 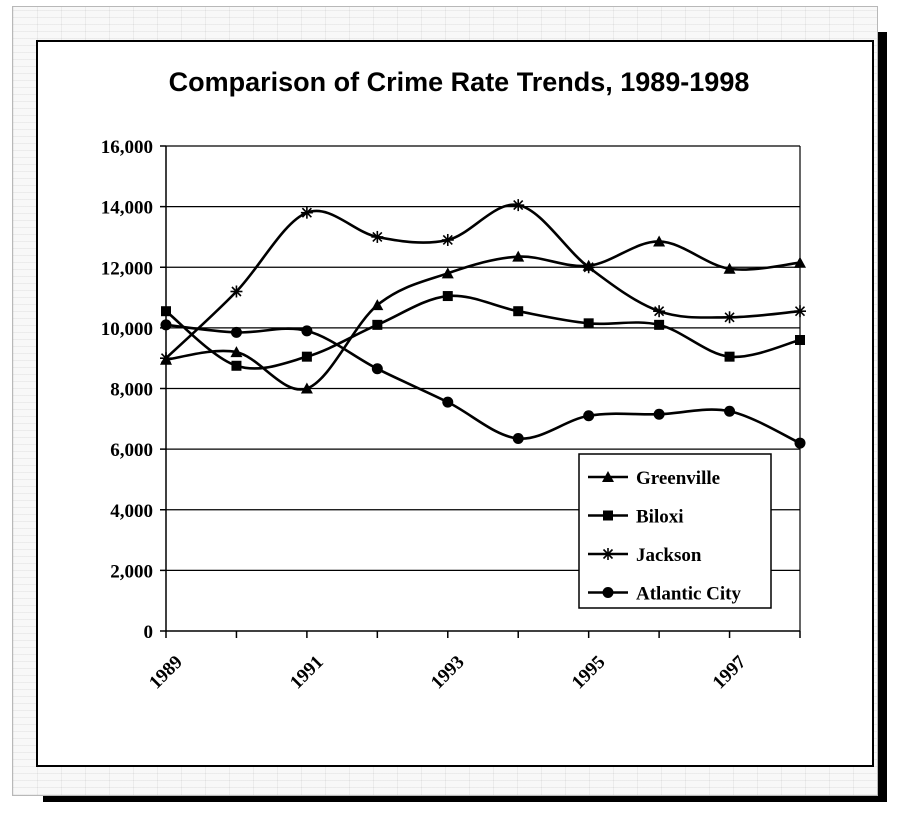 What do you see at coordinates (307, 673) in the screenshot?
I see `x-tick-label: 1991` at bounding box center [307, 673].